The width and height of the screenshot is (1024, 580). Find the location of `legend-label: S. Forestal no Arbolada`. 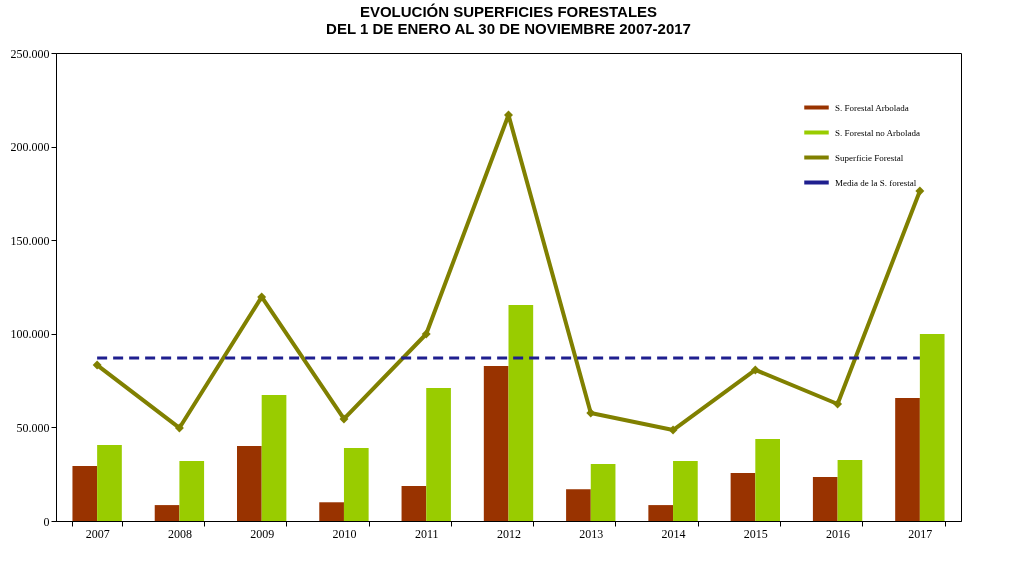

legend-label: S. Forestal no Arbolada is located at coordinates (877, 132).